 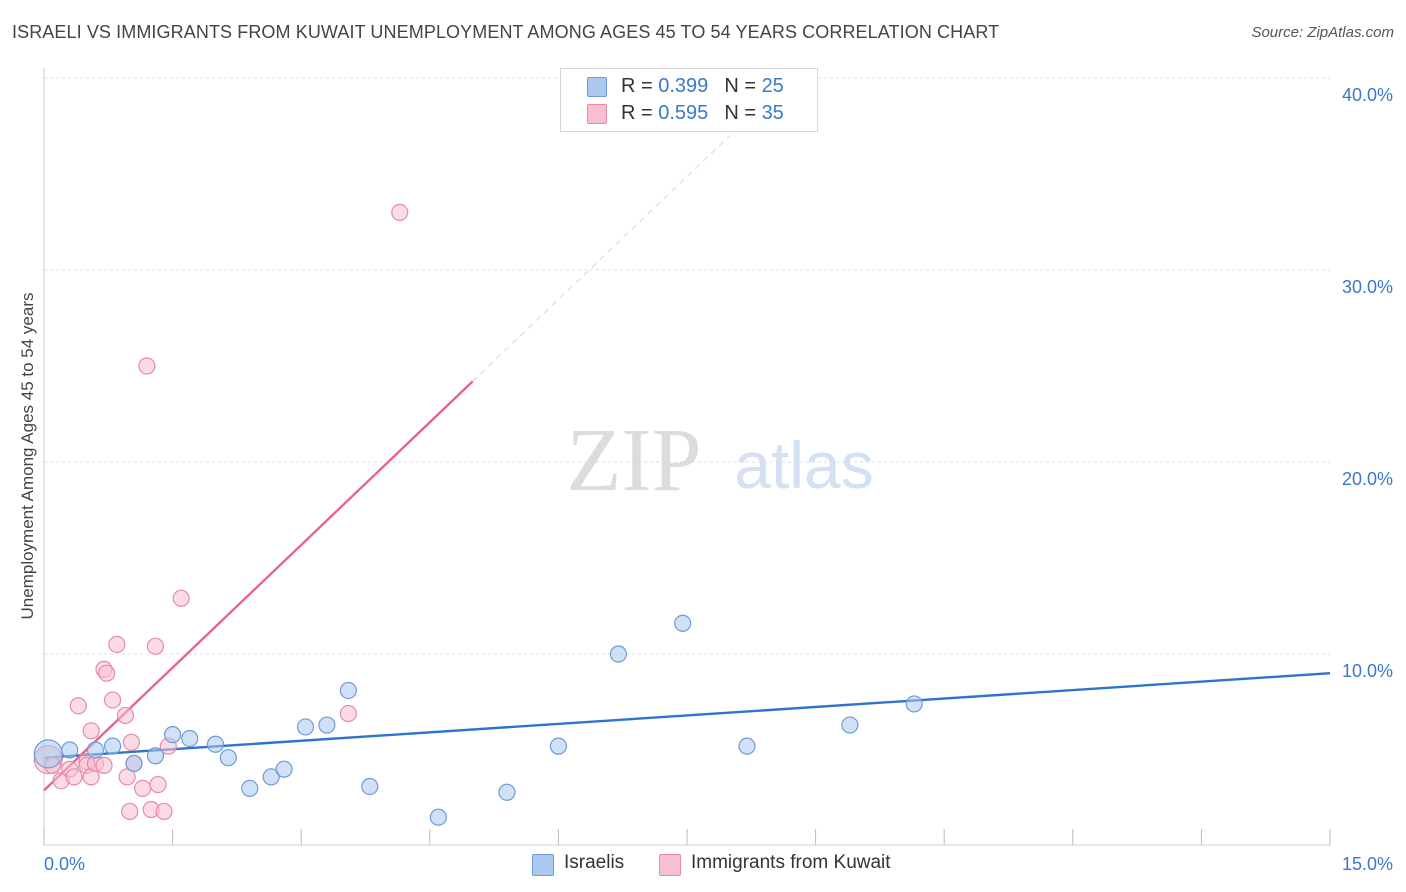 What do you see at coordinates (597, 114) in the screenshot?
I see `legend-swatch-kuwait` at bounding box center [597, 114].